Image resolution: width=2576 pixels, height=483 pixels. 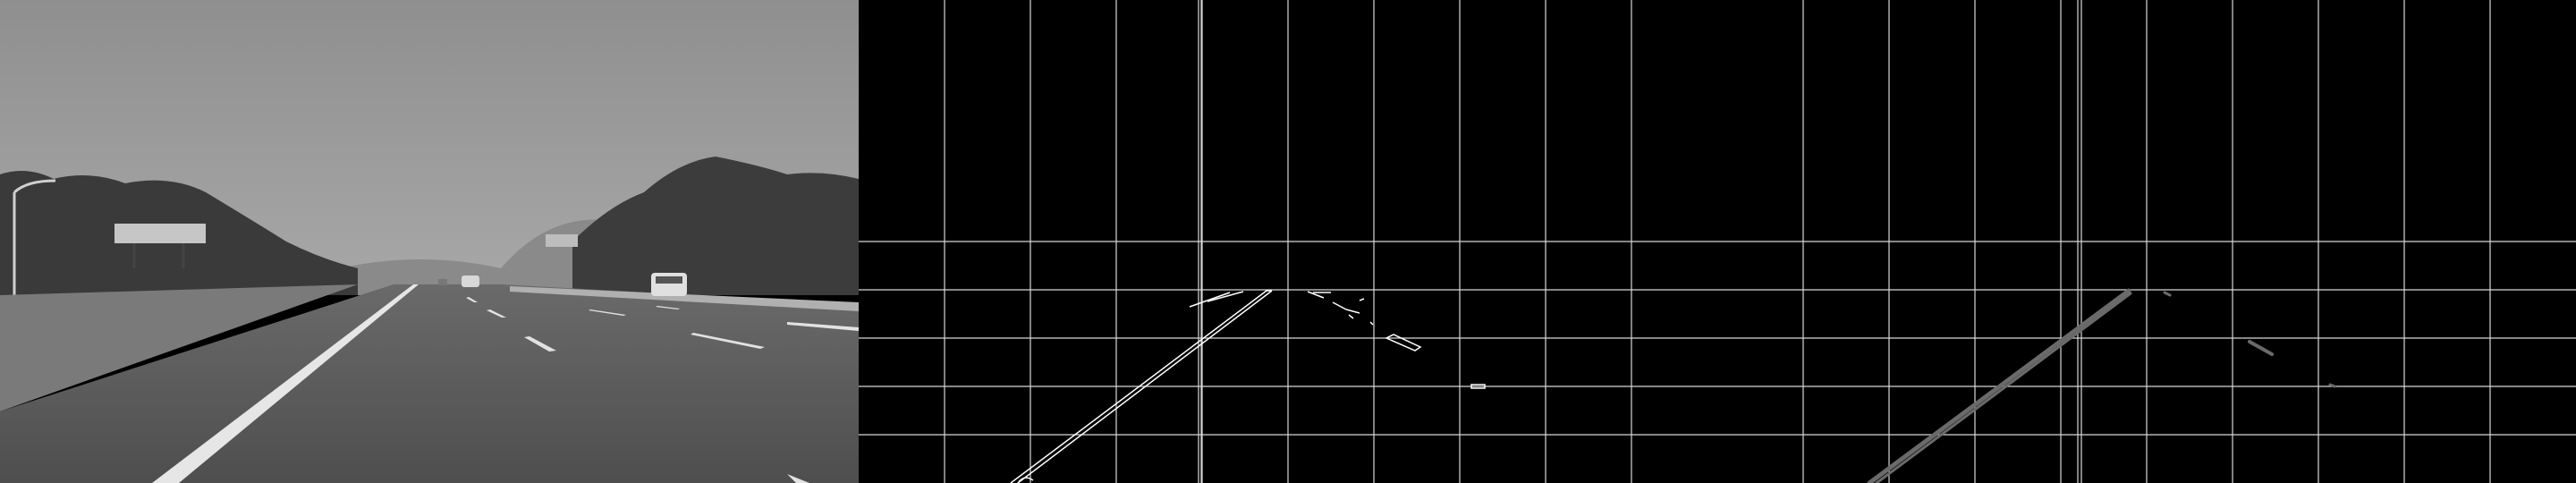 I want to click on road, so click(x=429, y=383).